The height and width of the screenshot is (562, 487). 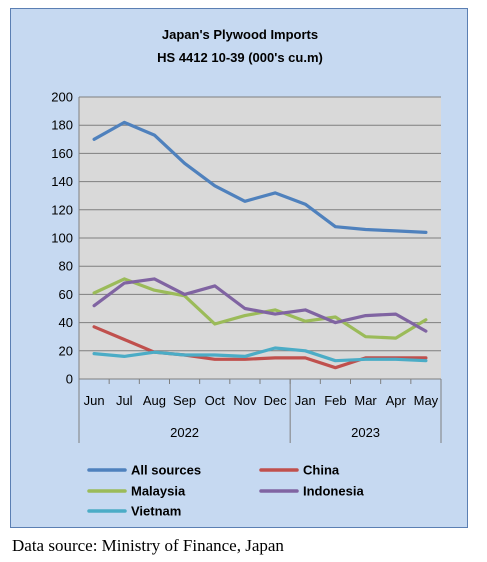 What do you see at coordinates (260, 354) in the screenshot?
I see `series-line-vietnam` at bounding box center [260, 354].